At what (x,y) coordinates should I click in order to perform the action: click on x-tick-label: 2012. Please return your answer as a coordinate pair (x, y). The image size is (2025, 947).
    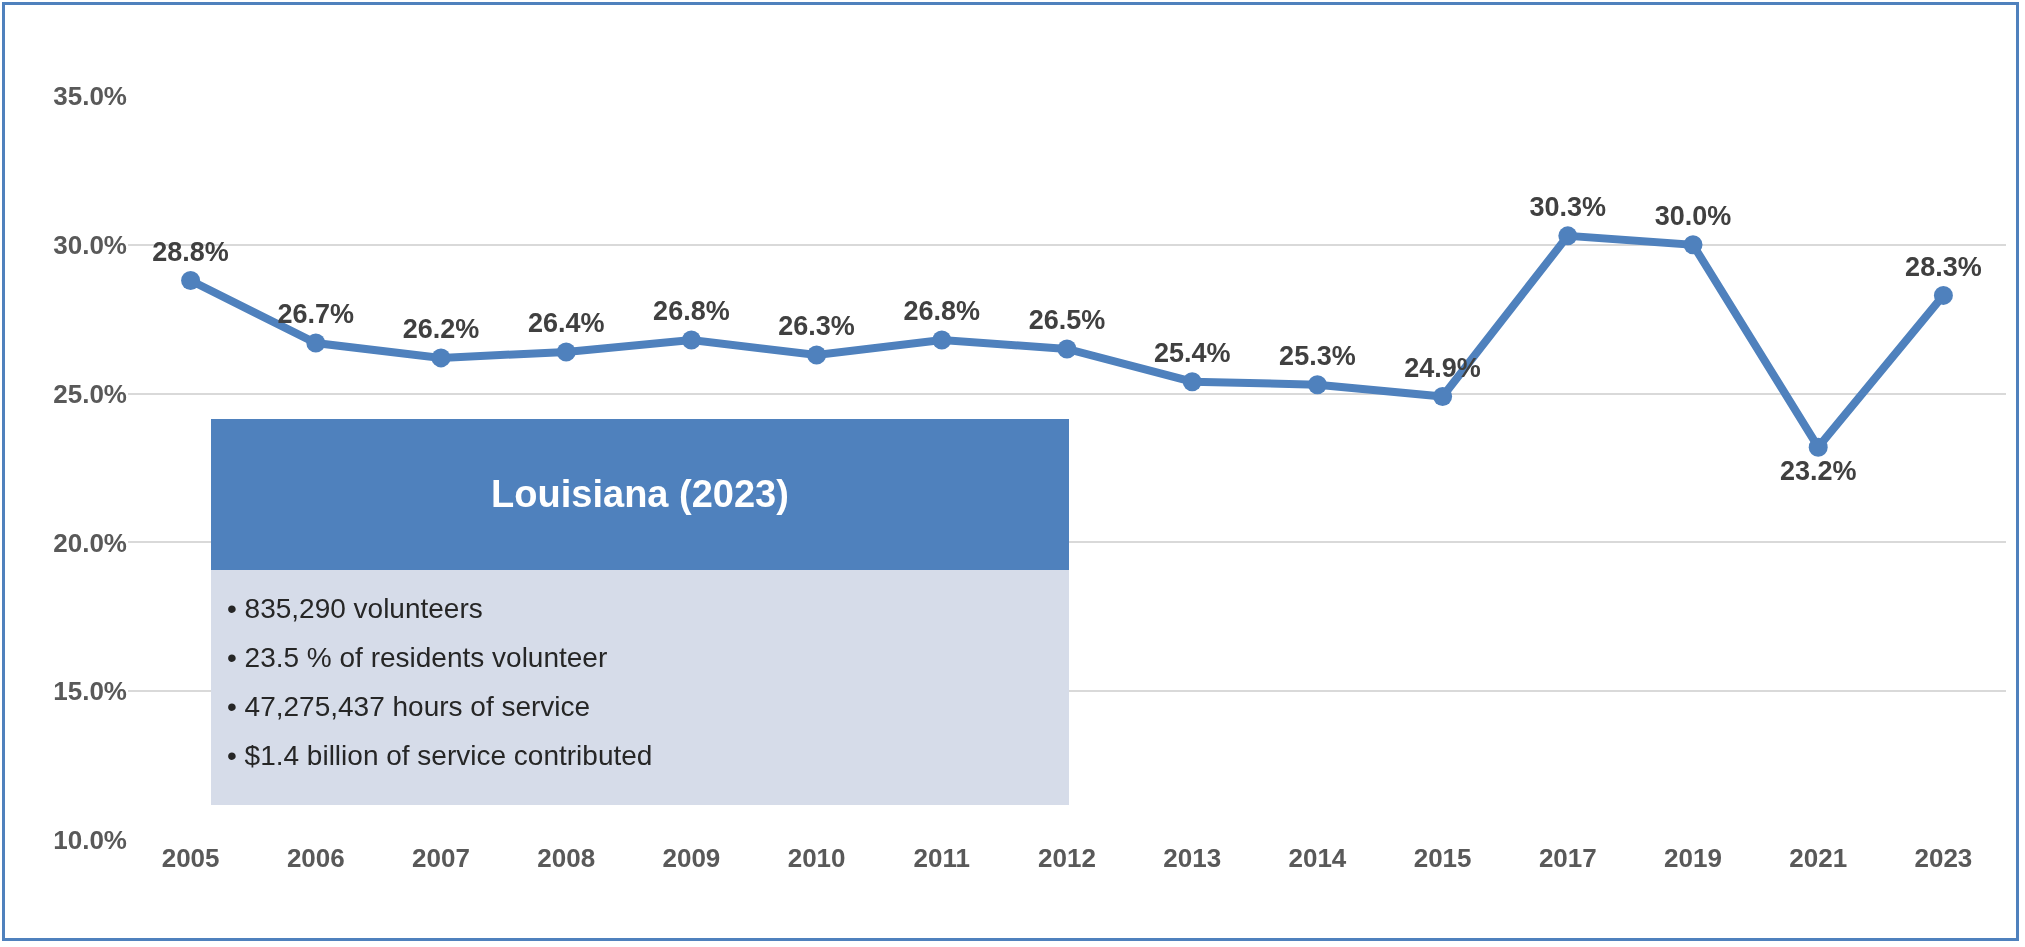
    Looking at the image, I should click on (1067, 858).